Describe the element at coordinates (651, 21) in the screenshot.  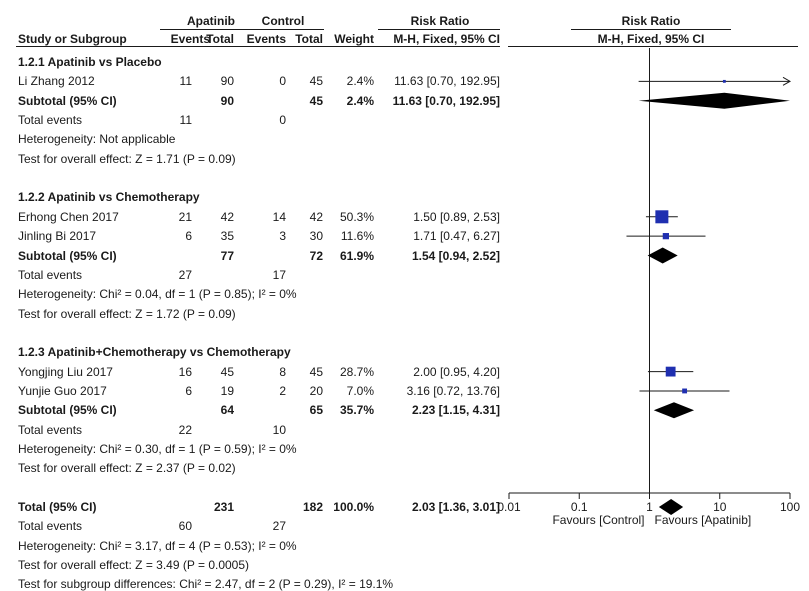
I see `header-plot-title: Risk Ratio` at that location.